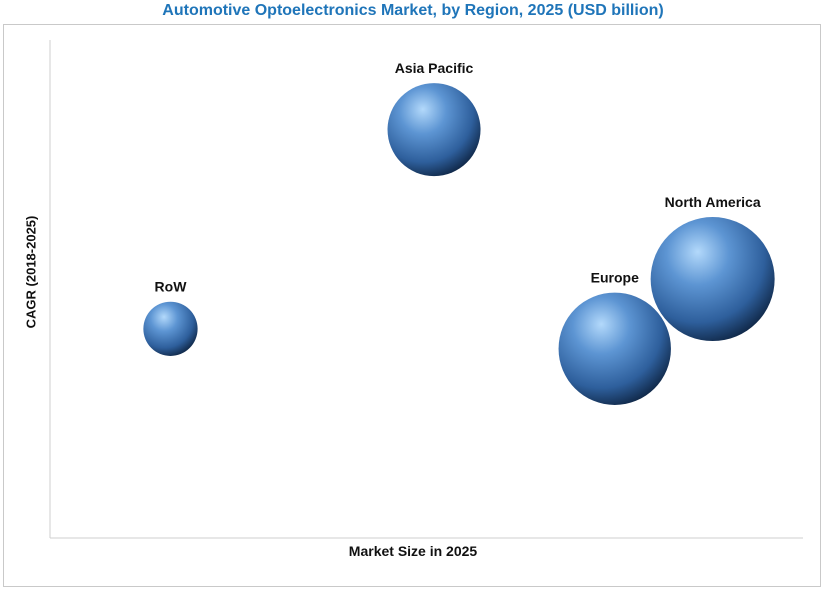 This screenshot has width=826, height=591. What do you see at coordinates (614, 348) in the screenshot?
I see `bubble-europe` at bounding box center [614, 348].